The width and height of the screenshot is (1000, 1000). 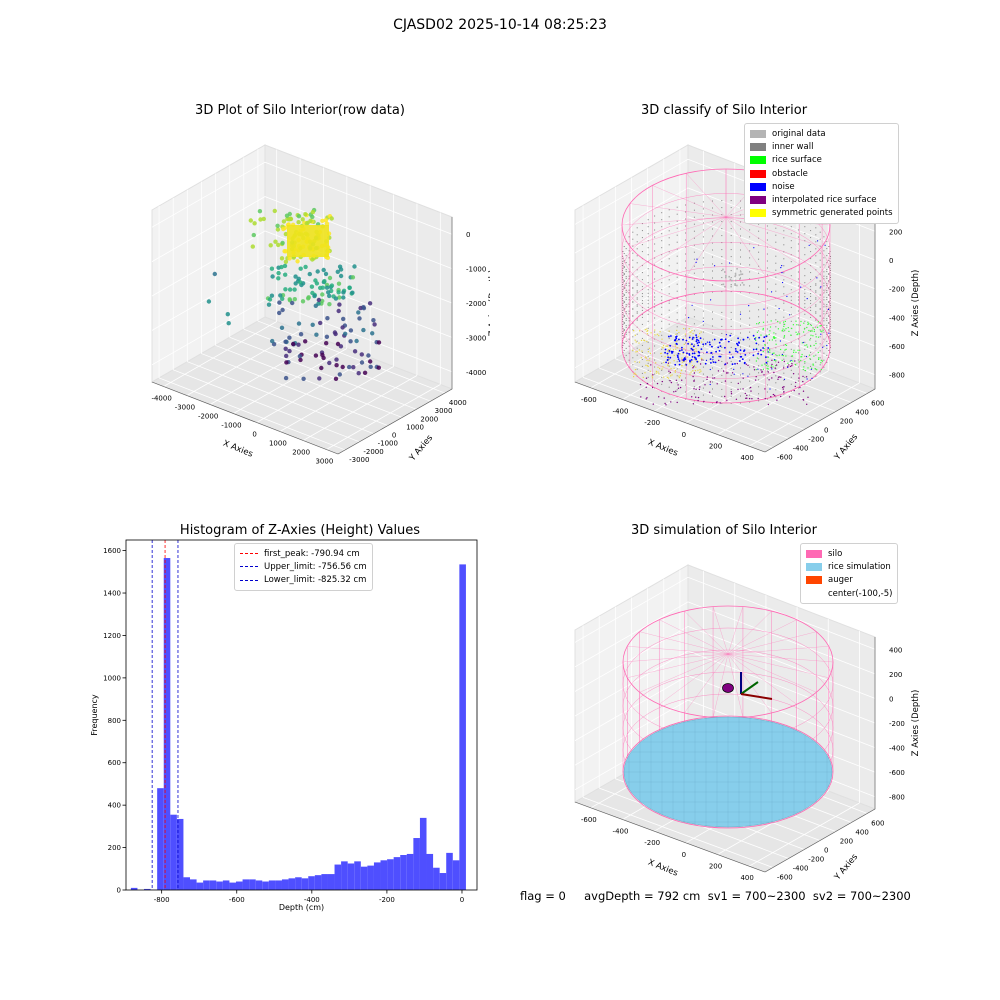 What do you see at coordinates (652, 843) in the screenshot?
I see `sim-x-tick-label: -200` at bounding box center [652, 843].